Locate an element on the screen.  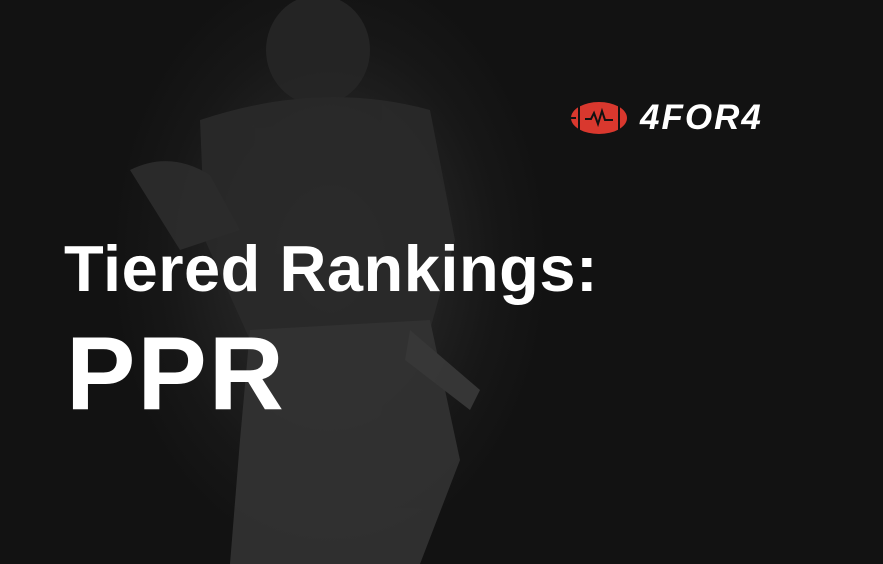
brand-name: 4FOR4 is located at coordinates (701, 117).